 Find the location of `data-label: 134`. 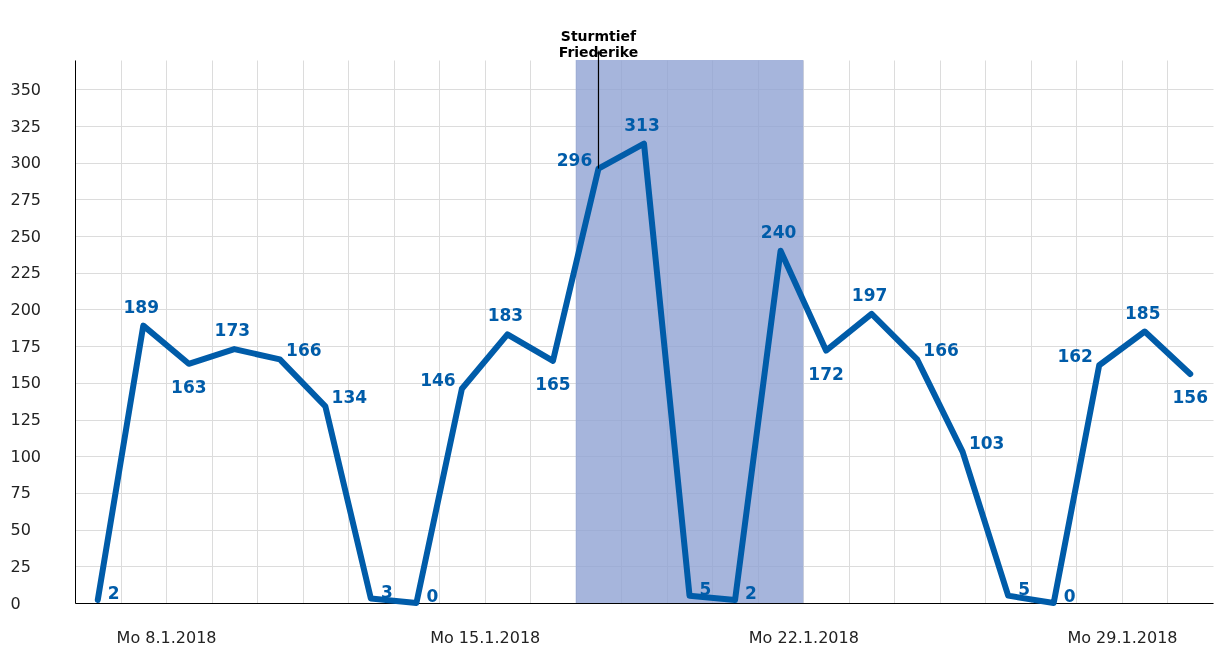

data-label: 134 is located at coordinates (349, 397).